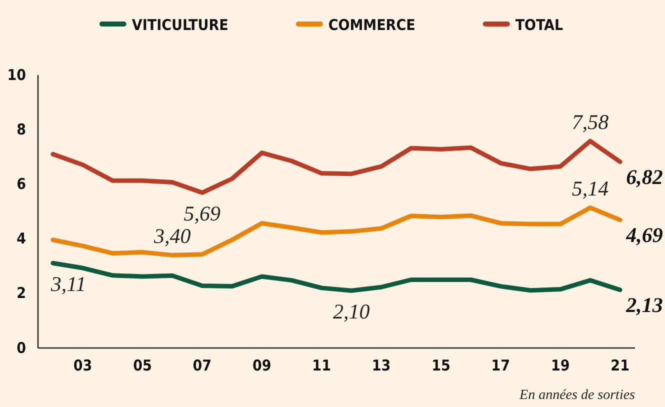 The height and width of the screenshot is (407, 665). What do you see at coordinates (203, 214) in the screenshot?
I see `annotation: 5,69` at bounding box center [203, 214].